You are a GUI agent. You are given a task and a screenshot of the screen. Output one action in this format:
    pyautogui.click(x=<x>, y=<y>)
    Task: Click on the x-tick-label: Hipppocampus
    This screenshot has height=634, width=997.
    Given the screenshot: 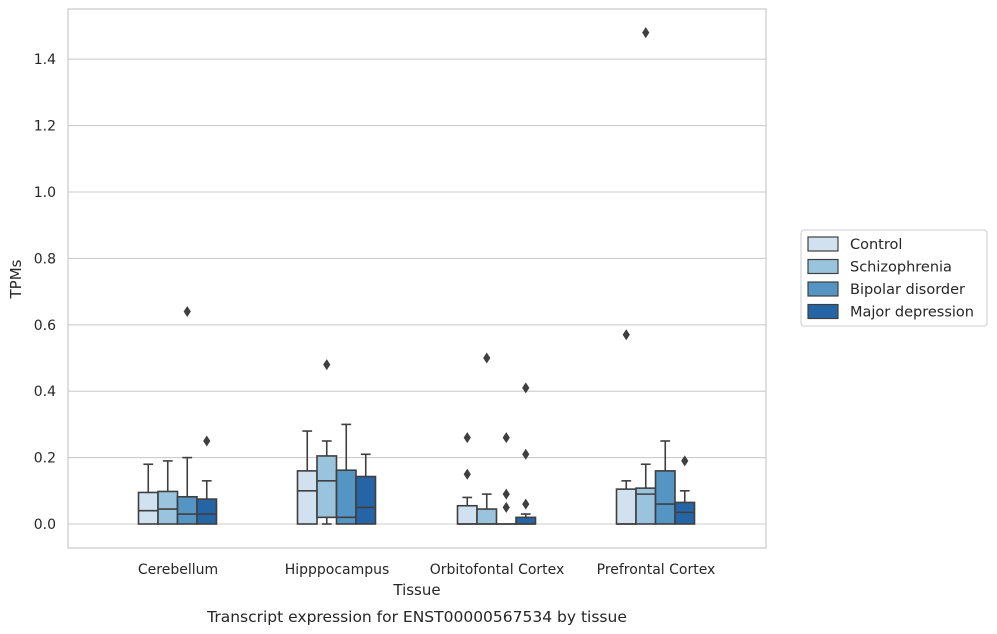 What is the action you would take?
    pyautogui.click(x=337, y=570)
    